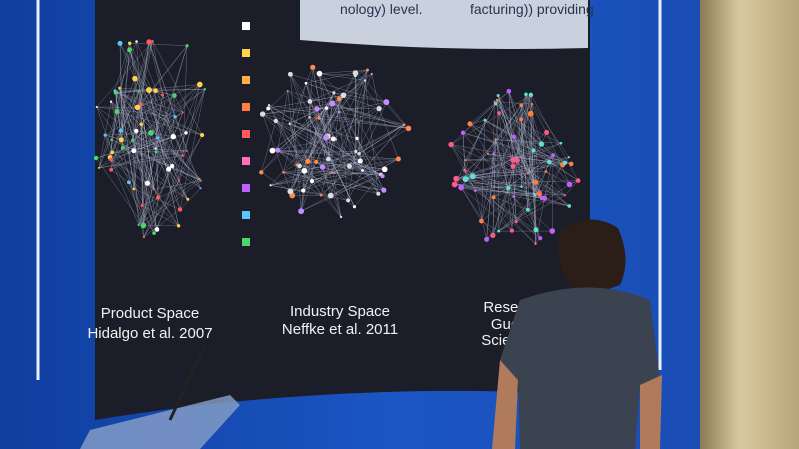 This screenshot has width=799, height=449. What do you see at coordinates (340, 311) in the screenshot?
I see `panel-title: Industry Space` at bounding box center [340, 311].